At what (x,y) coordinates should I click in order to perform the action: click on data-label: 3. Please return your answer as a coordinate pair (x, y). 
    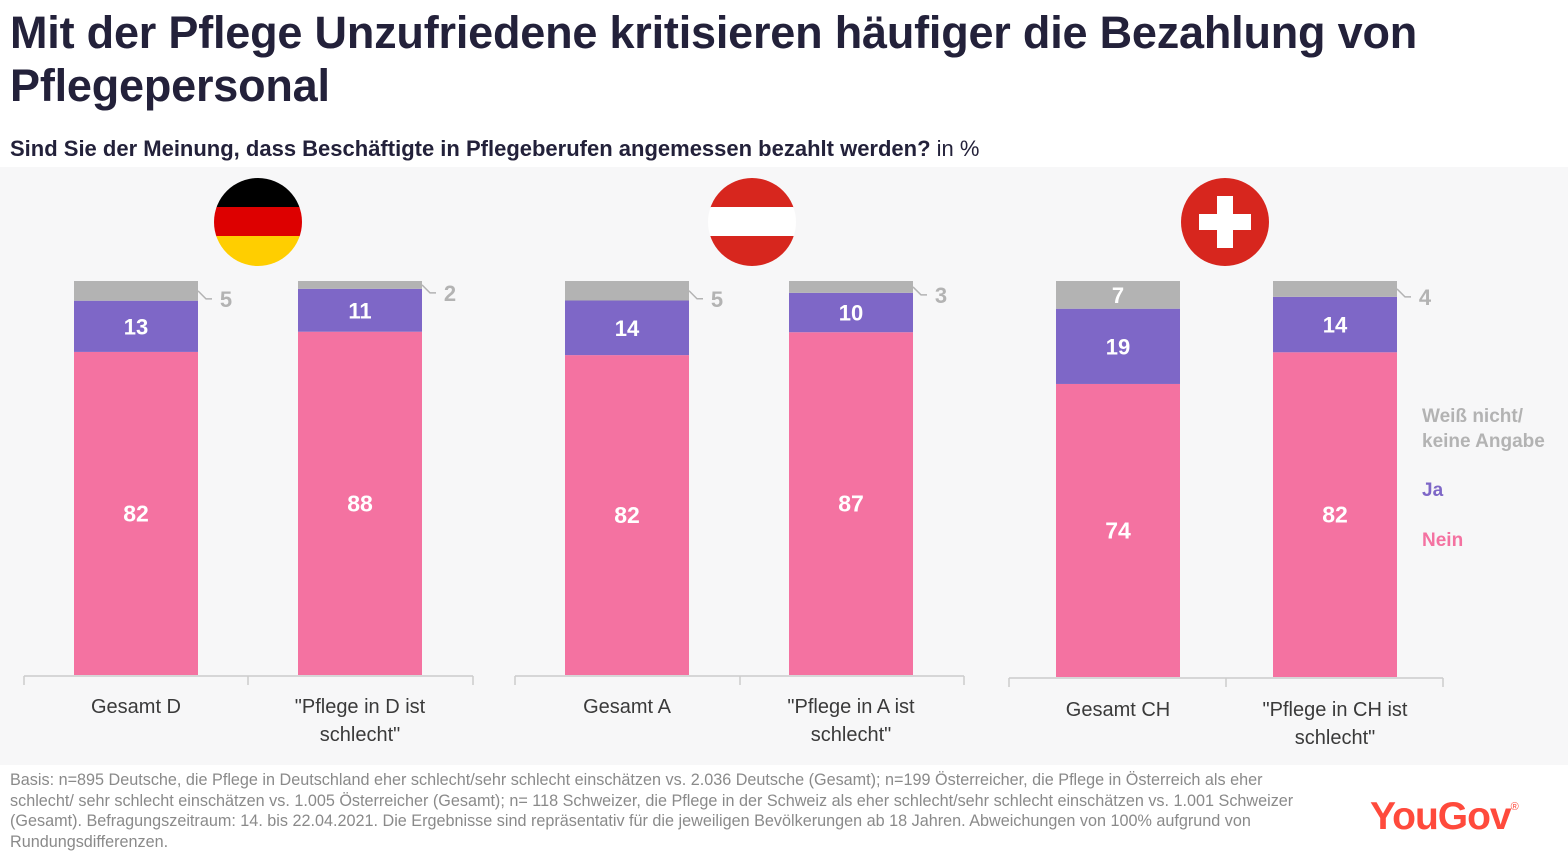
    Looking at the image, I should click on (941, 295).